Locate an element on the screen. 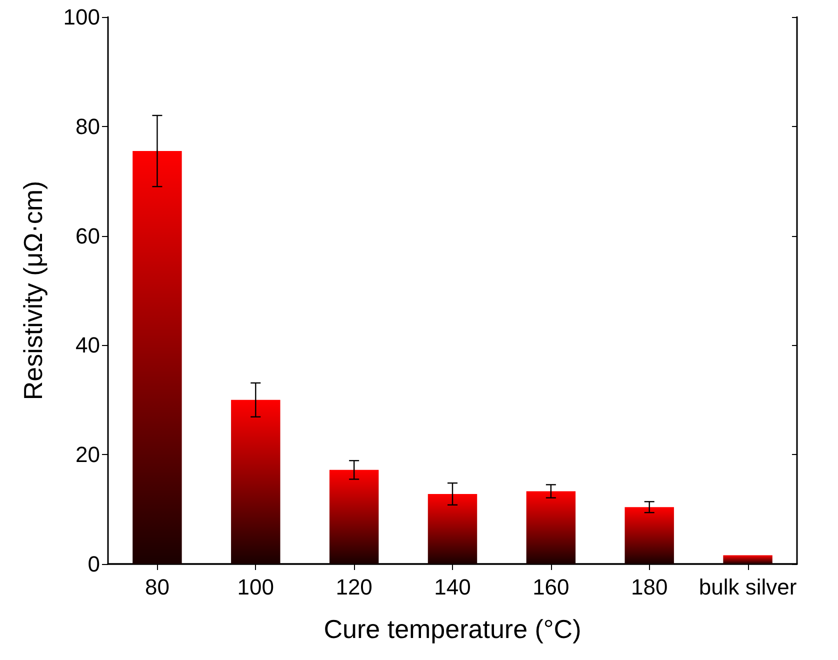 This screenshot has height=660, width=838. y-tick-label: 100 is located at coordinates (81, 17).